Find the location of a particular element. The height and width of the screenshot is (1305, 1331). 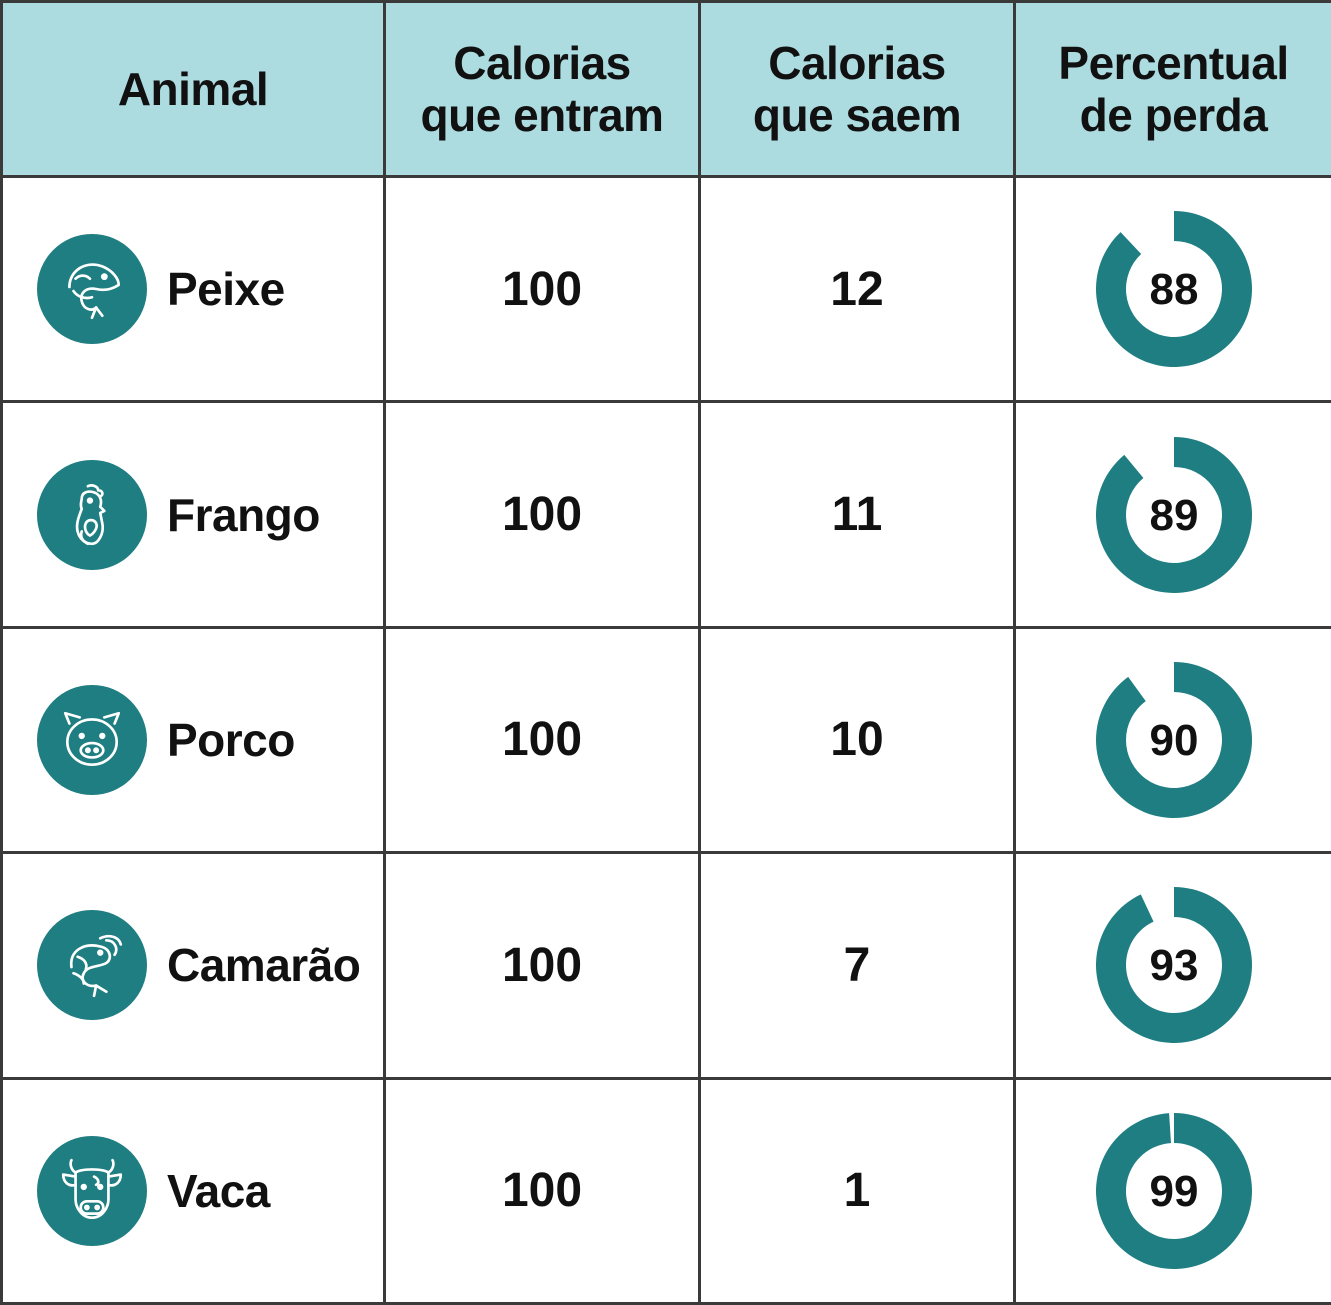

animal-cell: Vaca is located at coordinates (193, 1190).